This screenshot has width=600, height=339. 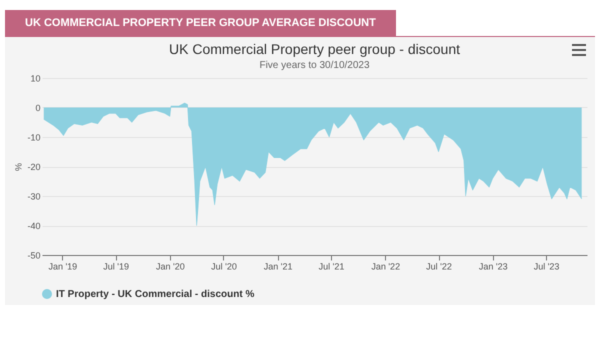 What do you see at coordinates (33, 226) in the screenshot?
I see `y-tick-label: -40` at bounding box center [33, 226].